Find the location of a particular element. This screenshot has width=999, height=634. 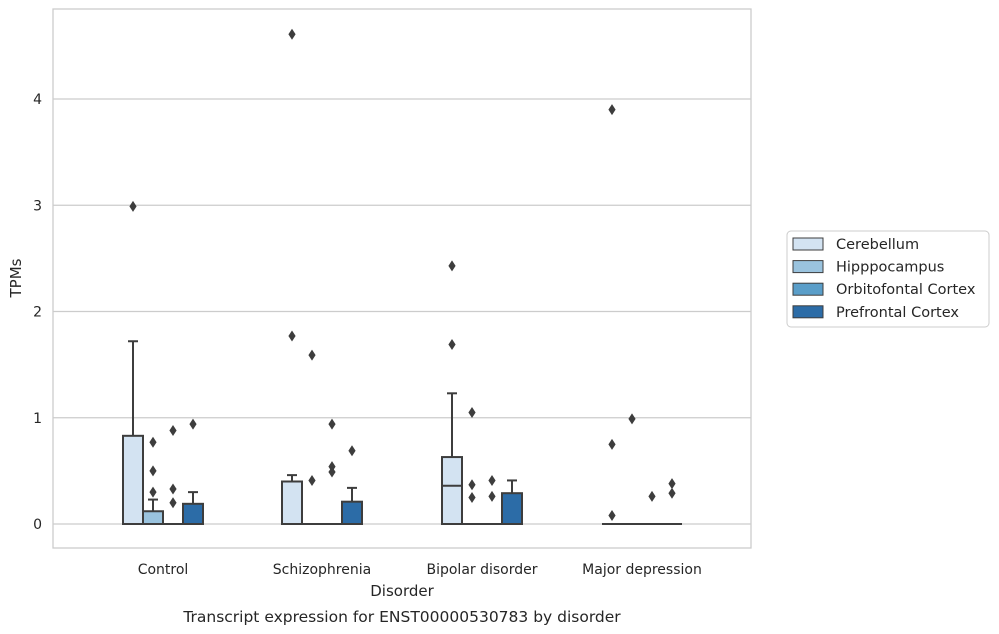

x-tick-label: Major depression is located at coordinates (642, 570).